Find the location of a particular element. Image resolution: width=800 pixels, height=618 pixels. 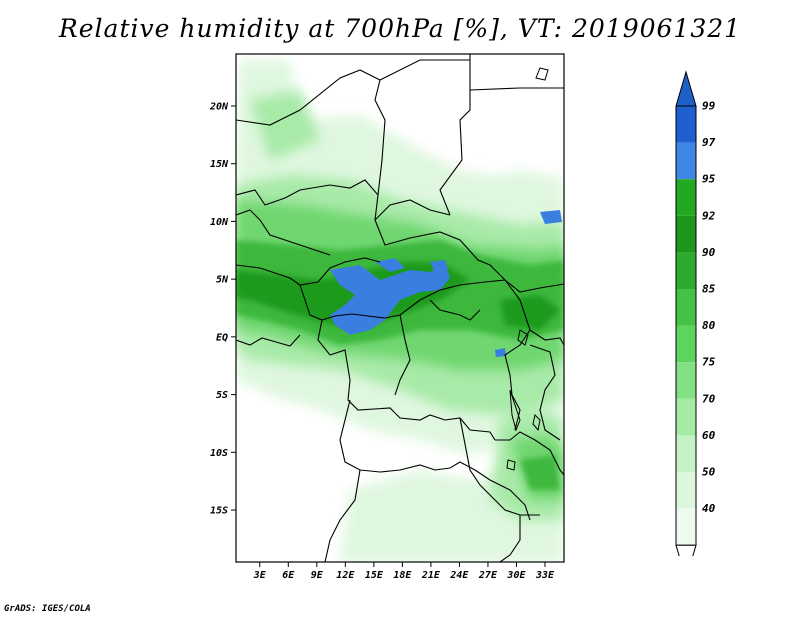

lon-label: 24E is located at coordinates (459, 575).